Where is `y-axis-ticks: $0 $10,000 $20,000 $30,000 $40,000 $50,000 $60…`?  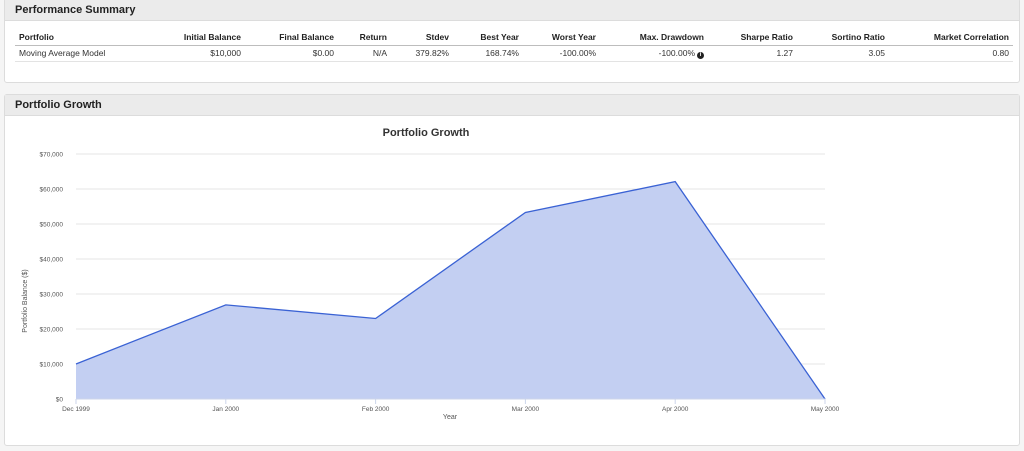 y-axis-ticks: $0 $10,000 $20,000 $30,000 $40,000 $50,000 $60… is located at coordinates (52, 278).